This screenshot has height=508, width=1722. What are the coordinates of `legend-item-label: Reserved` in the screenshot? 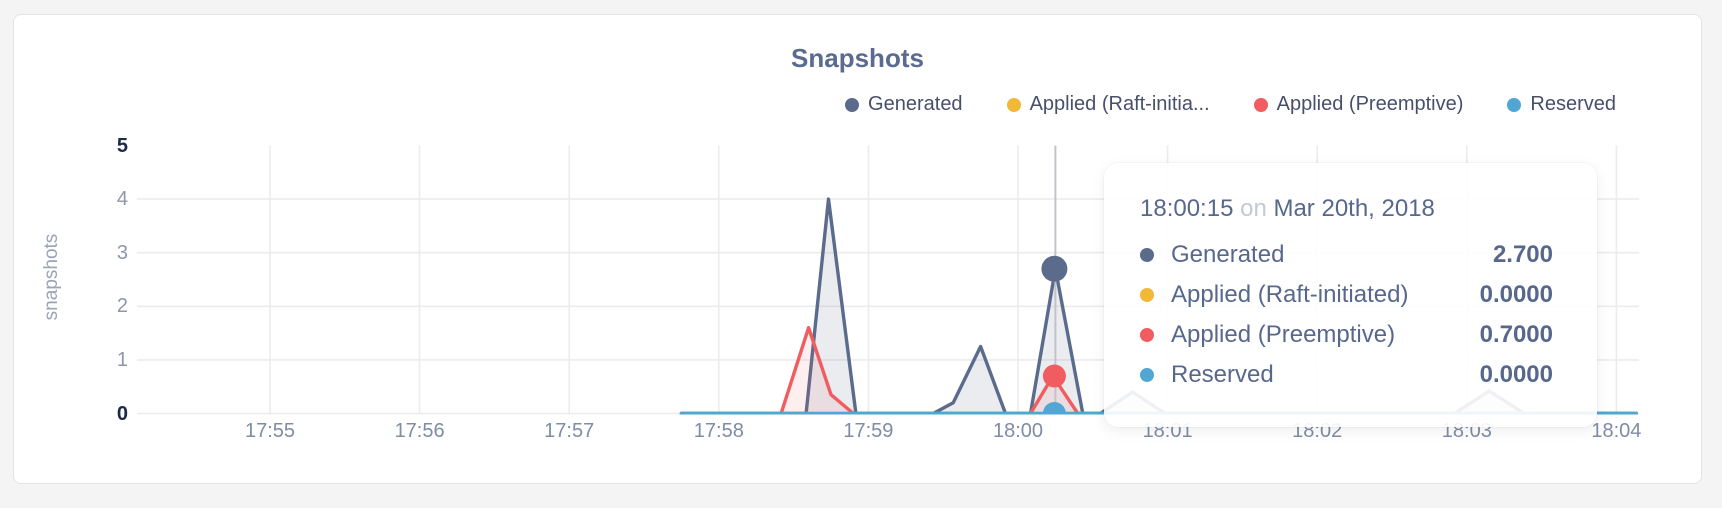 It's located at (1573, 104).